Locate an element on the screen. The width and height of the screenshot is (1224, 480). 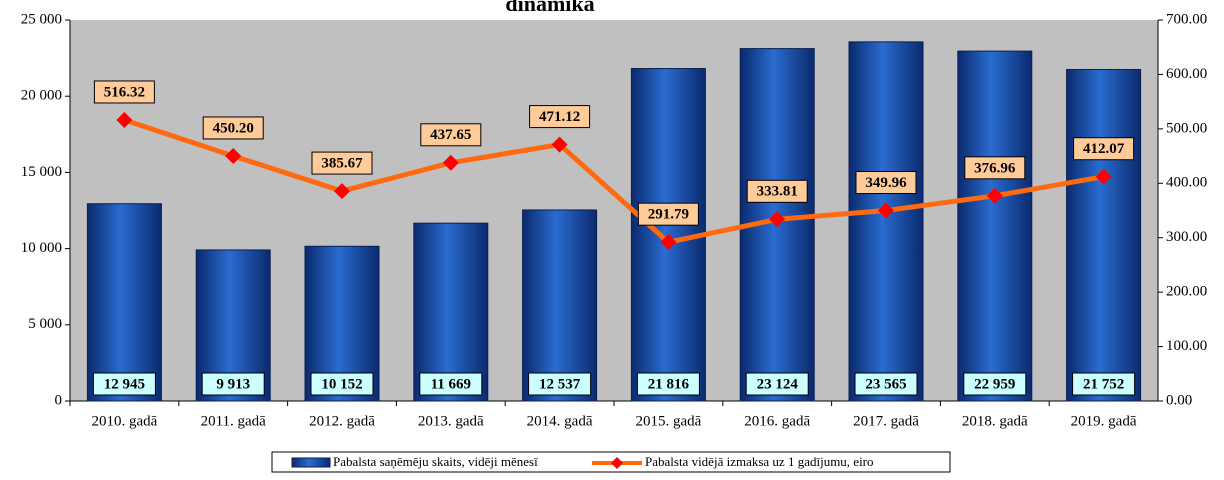
y2-tick-label: 200.00 is located at coordinates (1186, 292).